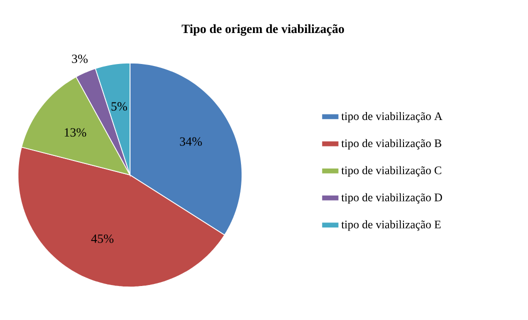  What do you see at coordinates (391, 225) in the screenshot?
I see `legend-label: tipo de viabilização E` at bounding box center [391, 225].